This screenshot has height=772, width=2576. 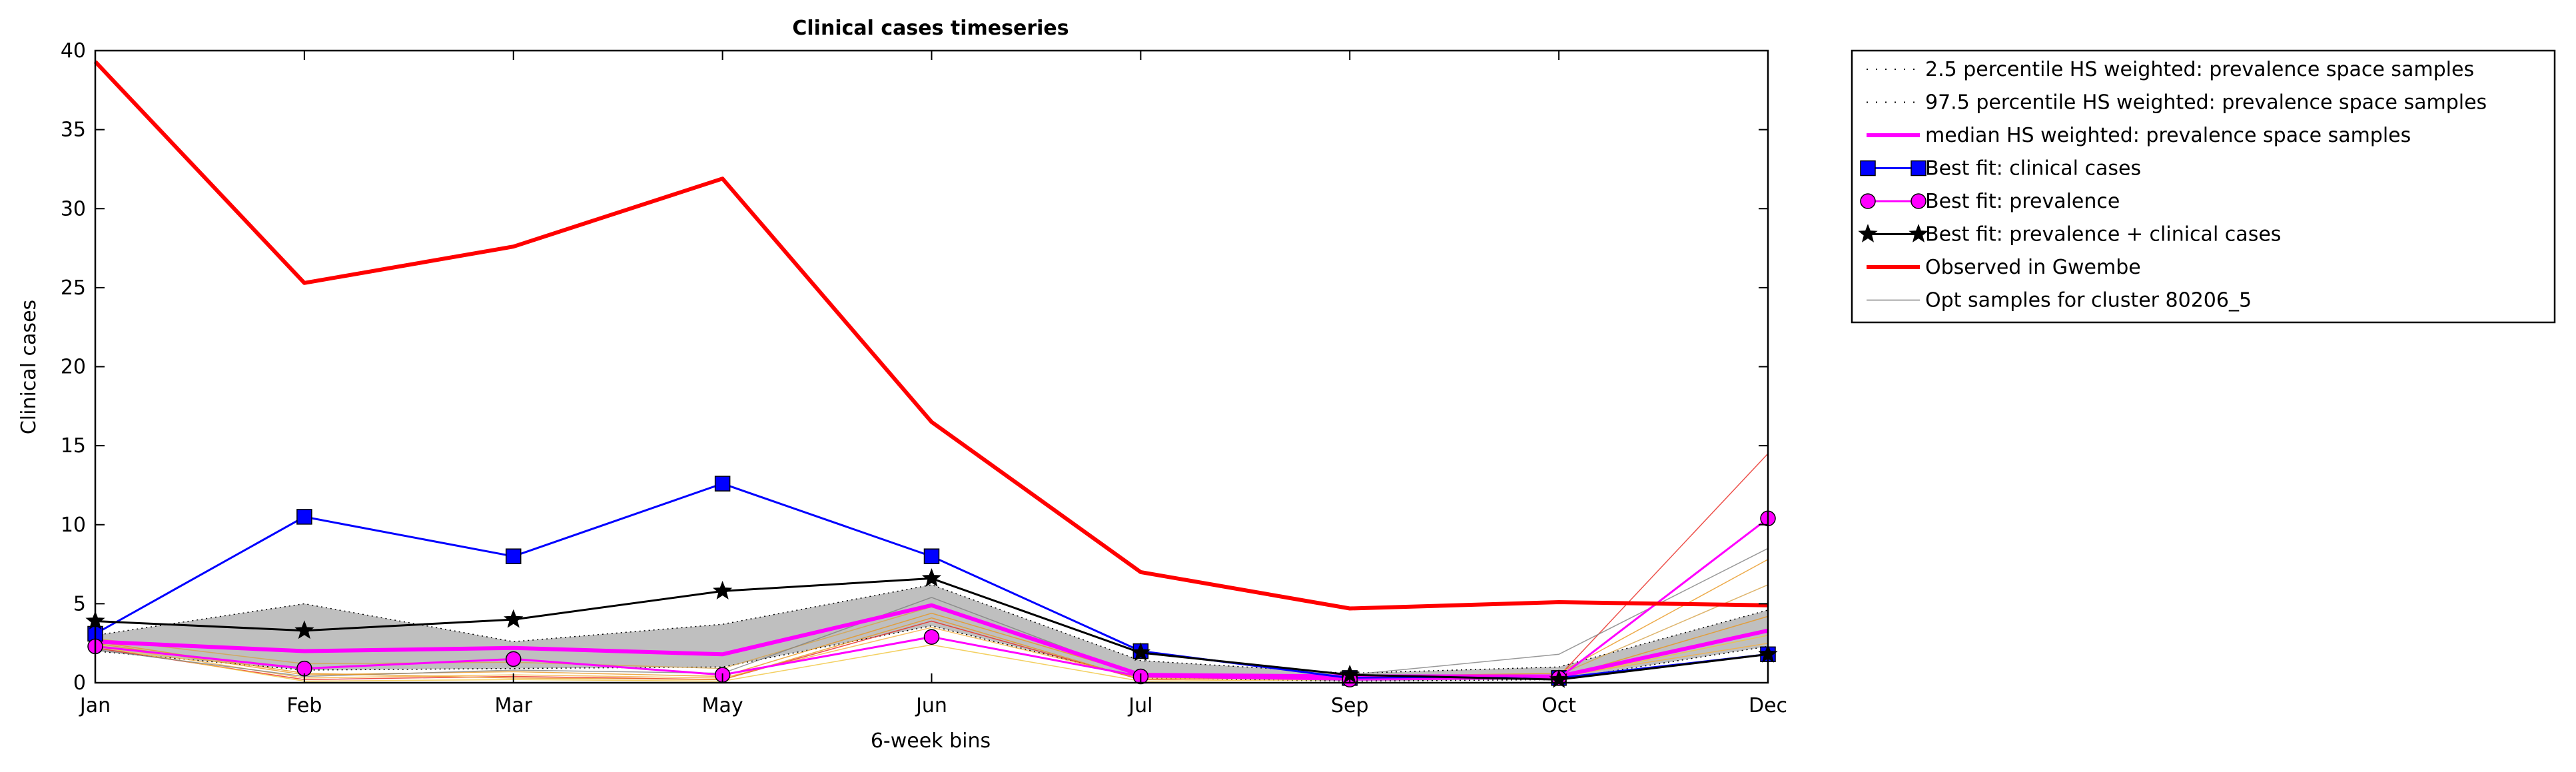 I want to click on chart-title: Clinical cases timeseries, so click(x=931, y=28).